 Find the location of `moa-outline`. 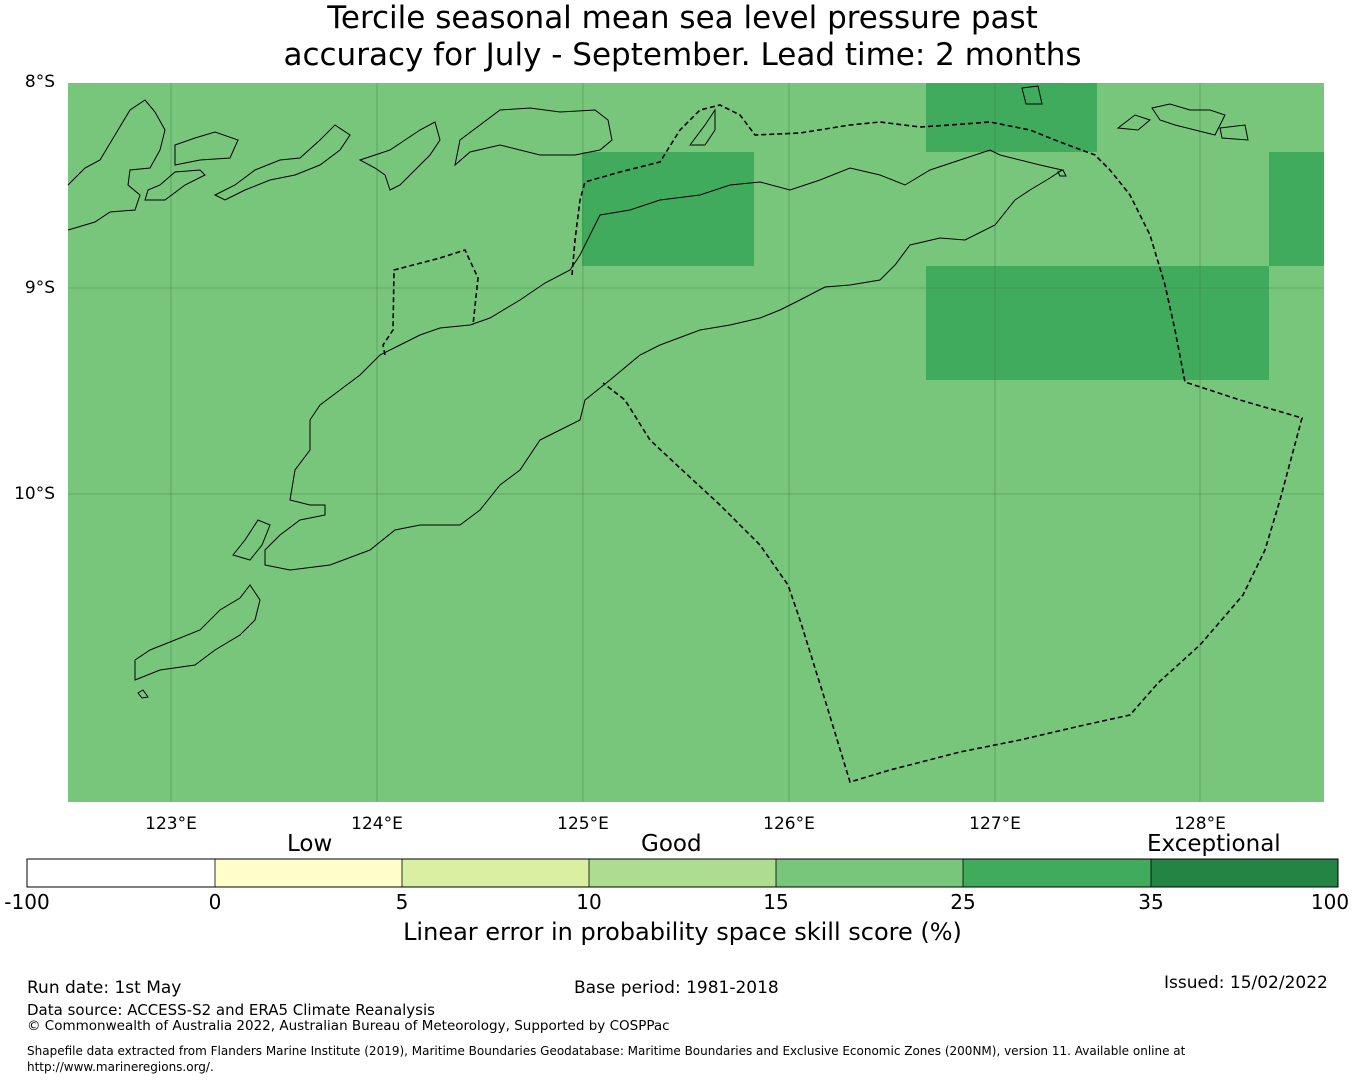

moa-outline is located at coordinates (1188, 119).